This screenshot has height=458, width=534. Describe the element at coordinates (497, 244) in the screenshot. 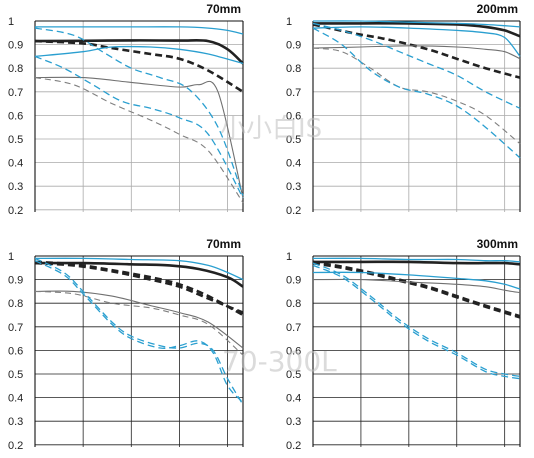

I see `panel-title: 300mm` at that location.